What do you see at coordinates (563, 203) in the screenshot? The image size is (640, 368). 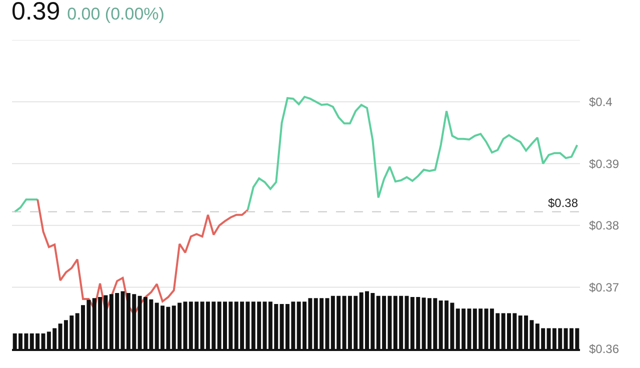 I see `ref-line-label: $0.38` at bounding box center [563, 203].